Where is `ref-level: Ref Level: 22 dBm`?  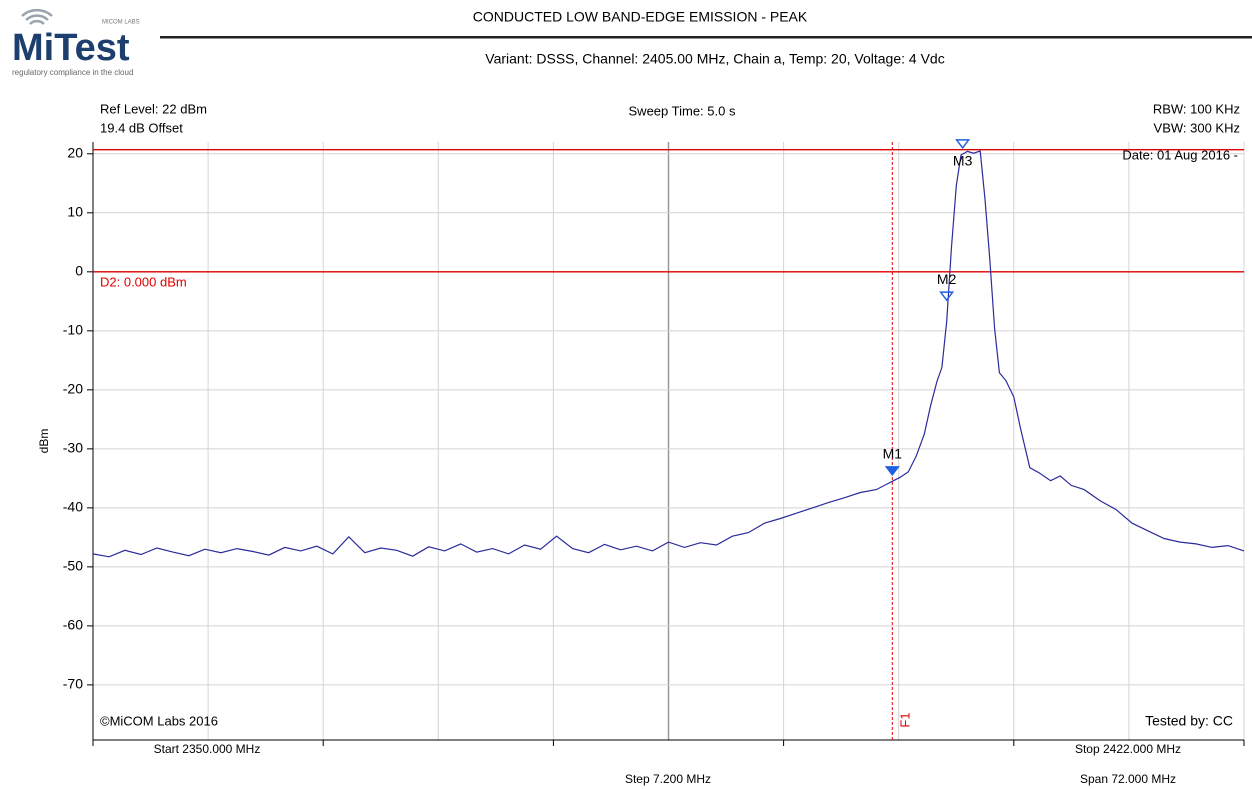
ref-level: Ref Level: 22 dBm is located at coordinates (153, 108).